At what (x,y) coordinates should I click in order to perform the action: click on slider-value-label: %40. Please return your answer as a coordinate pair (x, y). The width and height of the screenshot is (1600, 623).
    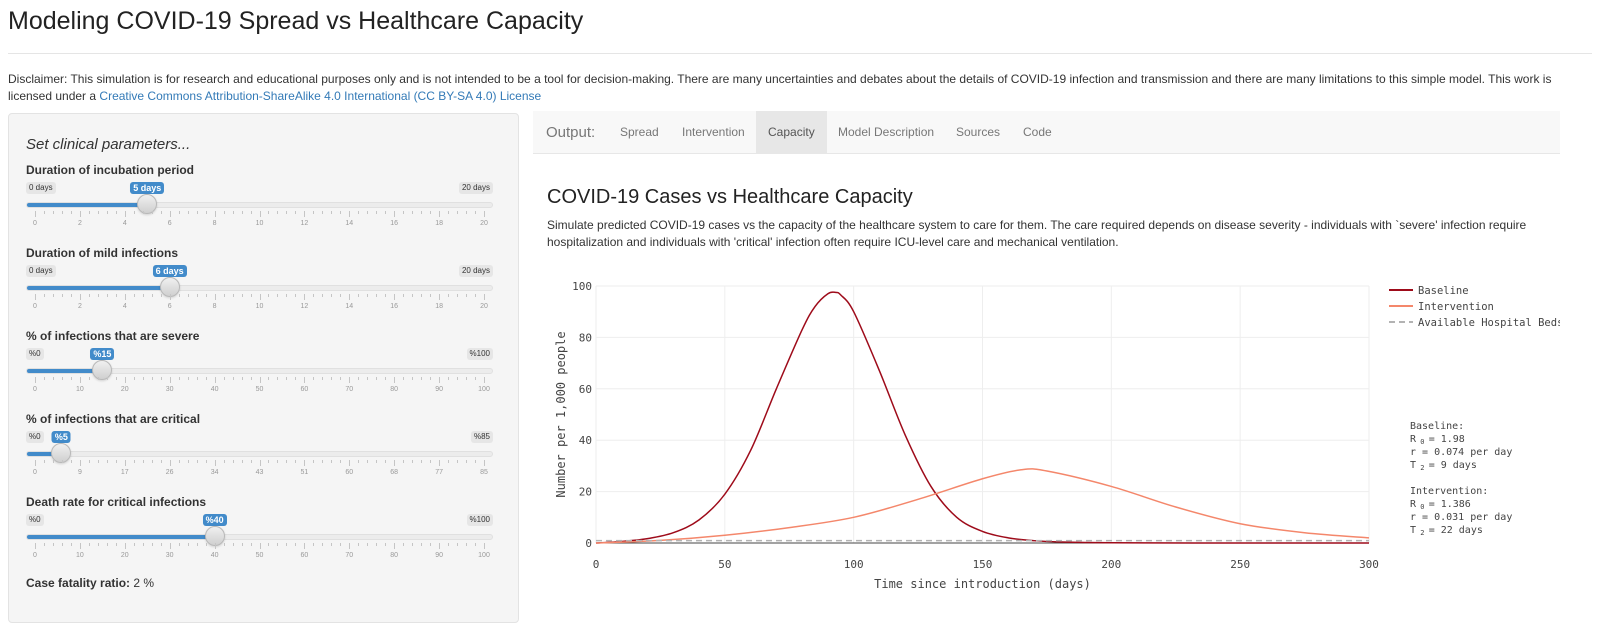
    Looking at the image, I should click on (214, 520).